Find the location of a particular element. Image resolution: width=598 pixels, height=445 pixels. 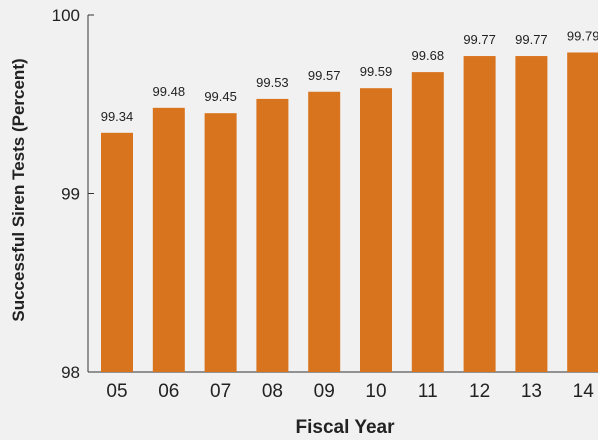

x-tick-label: 05 is located at coordinates (116, 391).